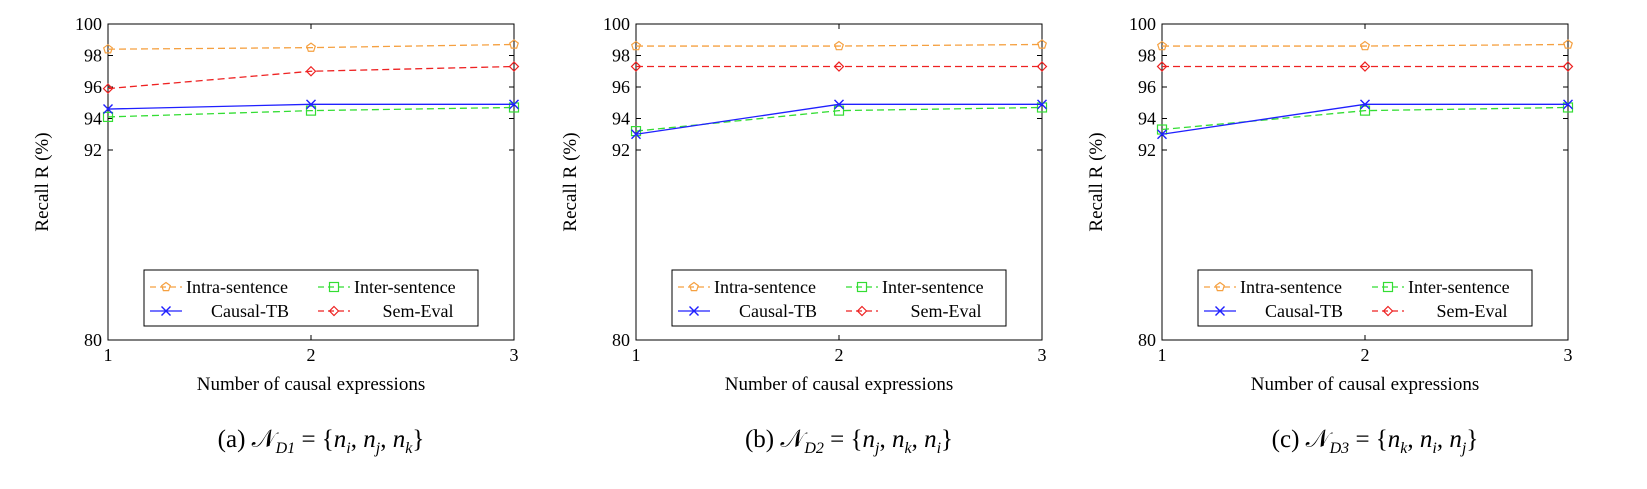  I want to click on legend-entry: Inter-sentence, so click(1441, 287).